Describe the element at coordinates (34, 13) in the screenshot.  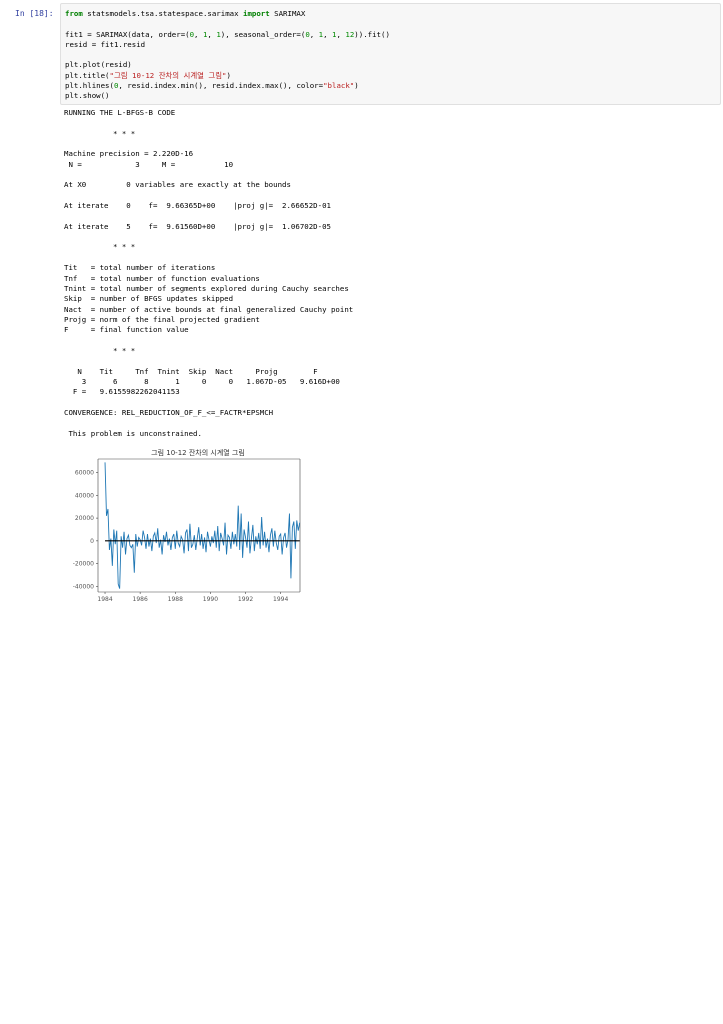
I see `cell-prompt: In [18]:` at that location.